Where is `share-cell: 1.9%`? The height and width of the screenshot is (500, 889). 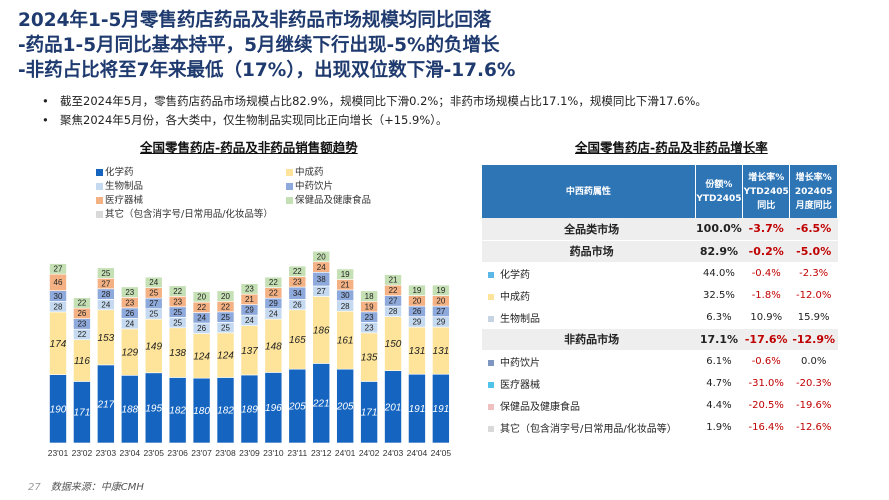 share-cell: 1.9% is located at coordinates (719, 427).